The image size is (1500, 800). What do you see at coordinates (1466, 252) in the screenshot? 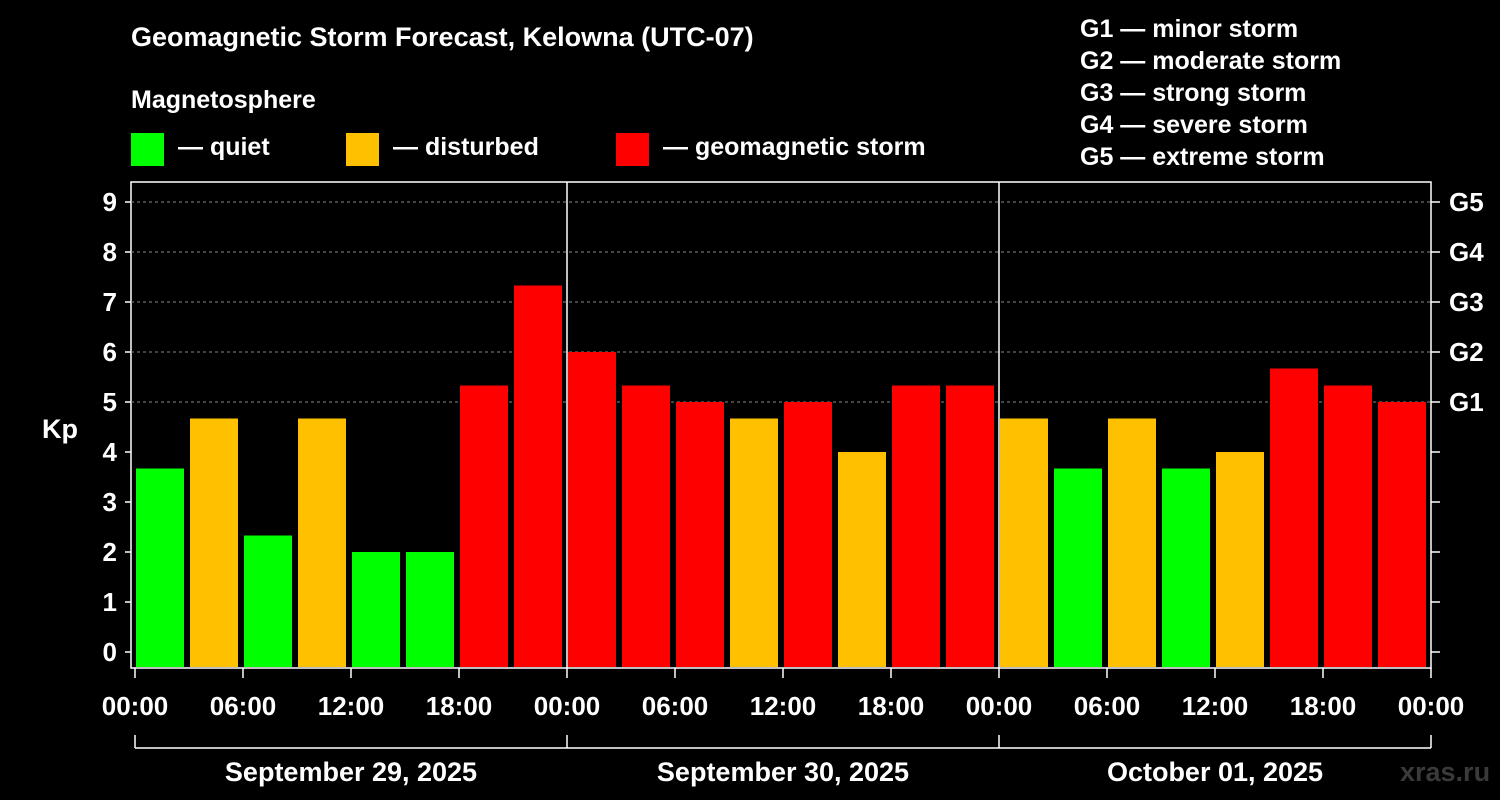
I see `storm-level-label-g4: G4` at bounding box center [1466, 252].